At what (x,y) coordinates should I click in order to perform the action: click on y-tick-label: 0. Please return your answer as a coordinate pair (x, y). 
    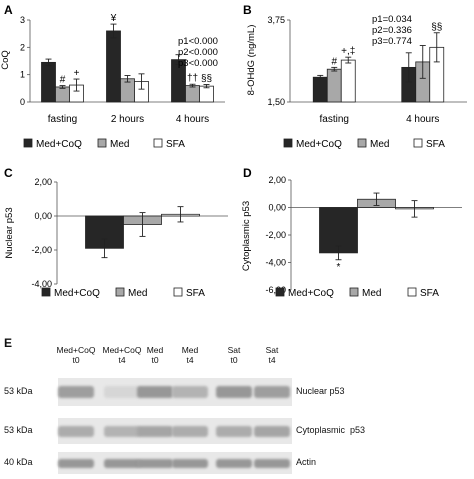
    Looking at the image, I should click on (22, 102).